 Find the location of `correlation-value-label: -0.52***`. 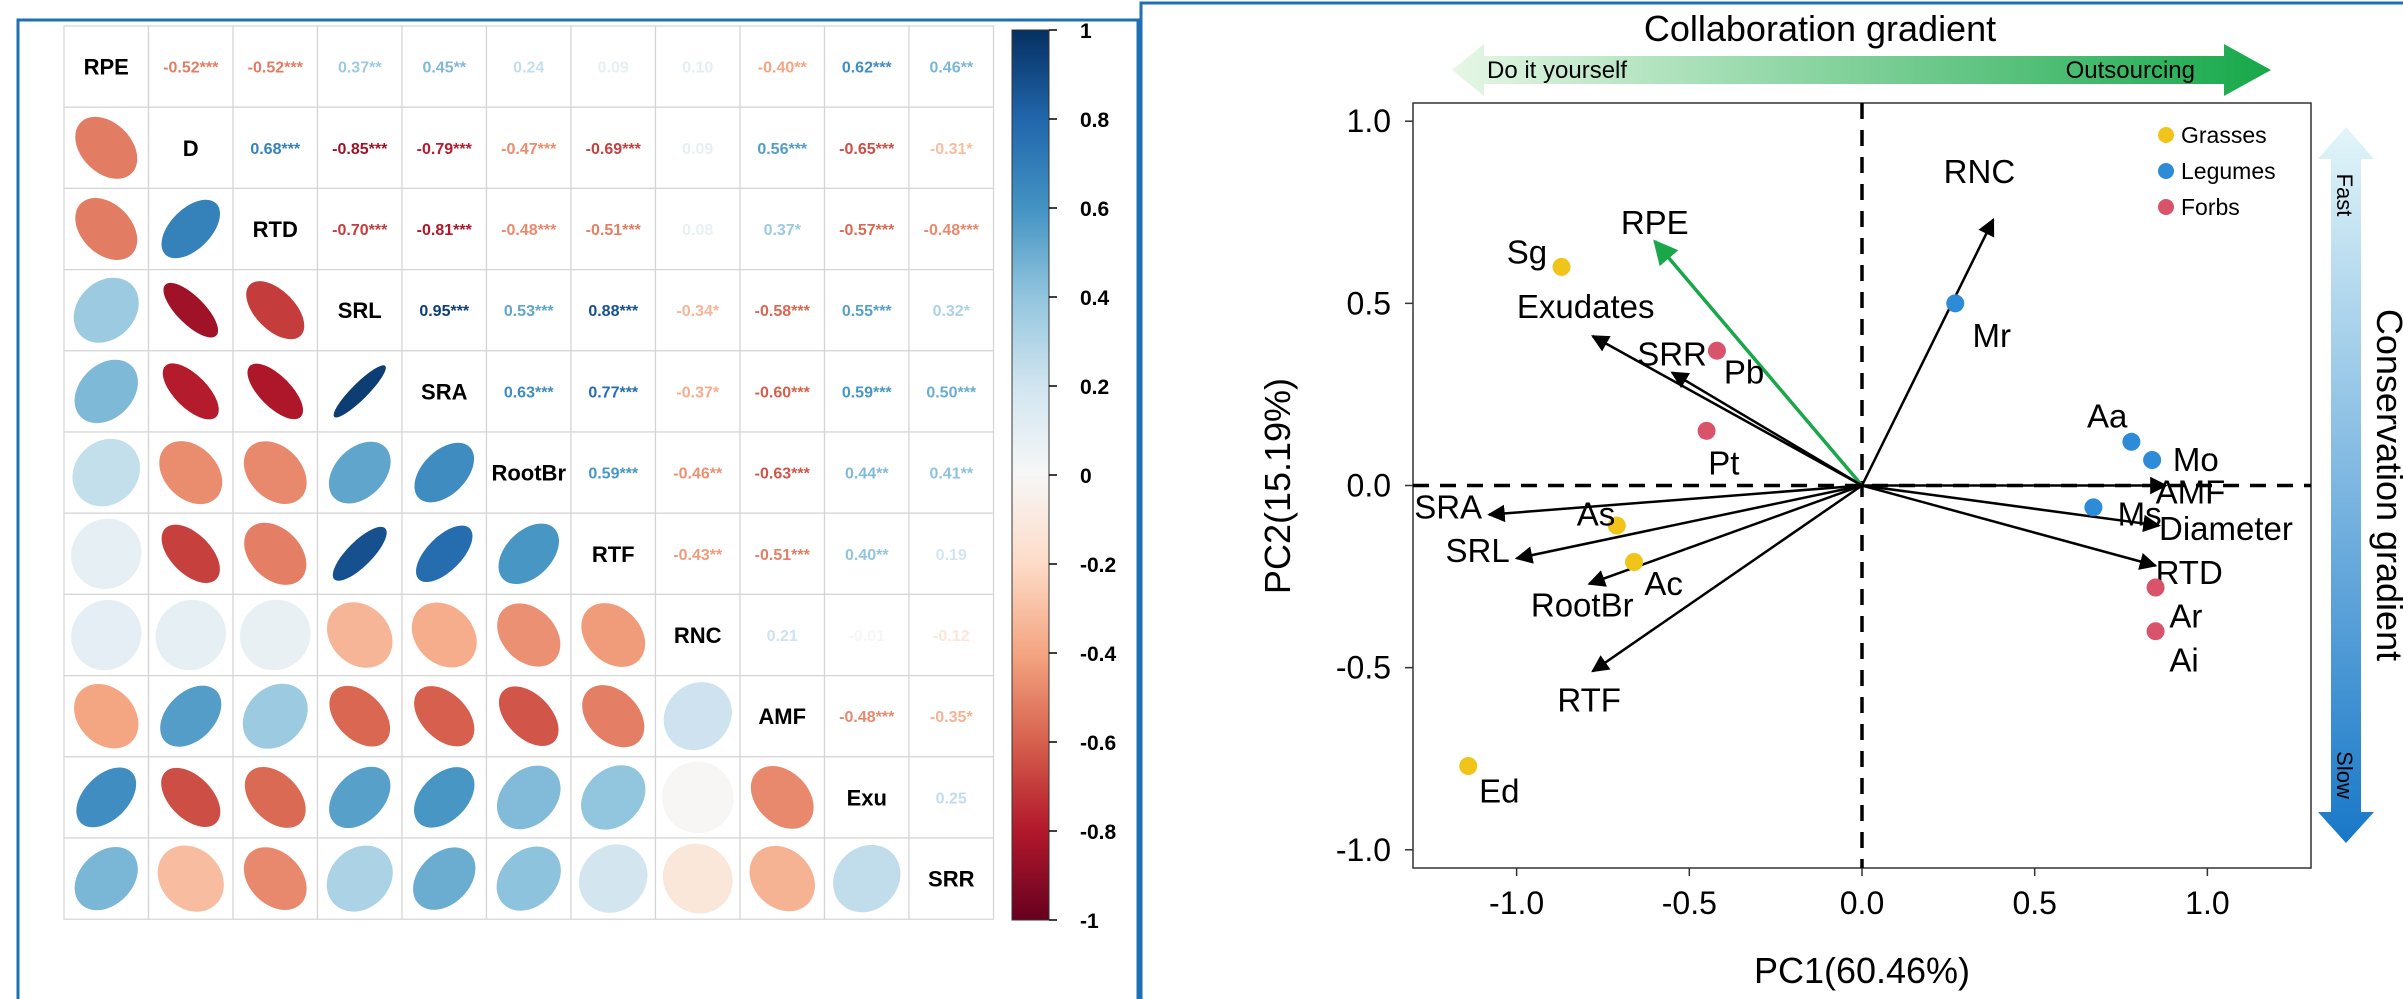

correlation-value-label: -0.52*** is located at coordinates (276, 68).